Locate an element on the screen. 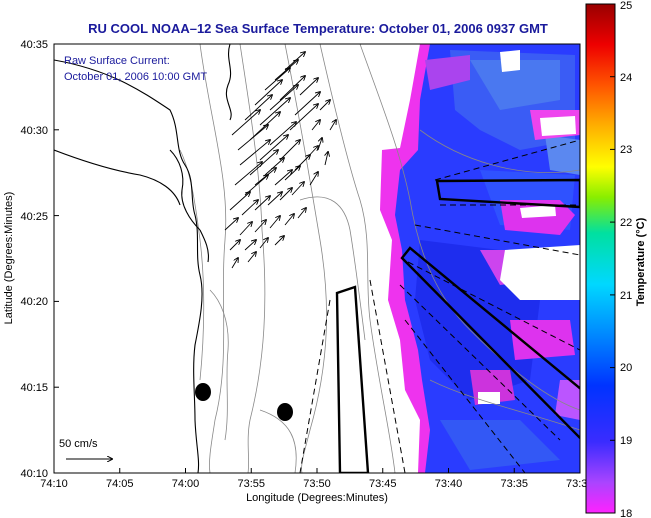 Image resolution: width=651 pixels, height=518 pixels. colorbar-tick-label: 25 is located at coordinates (626, 6).